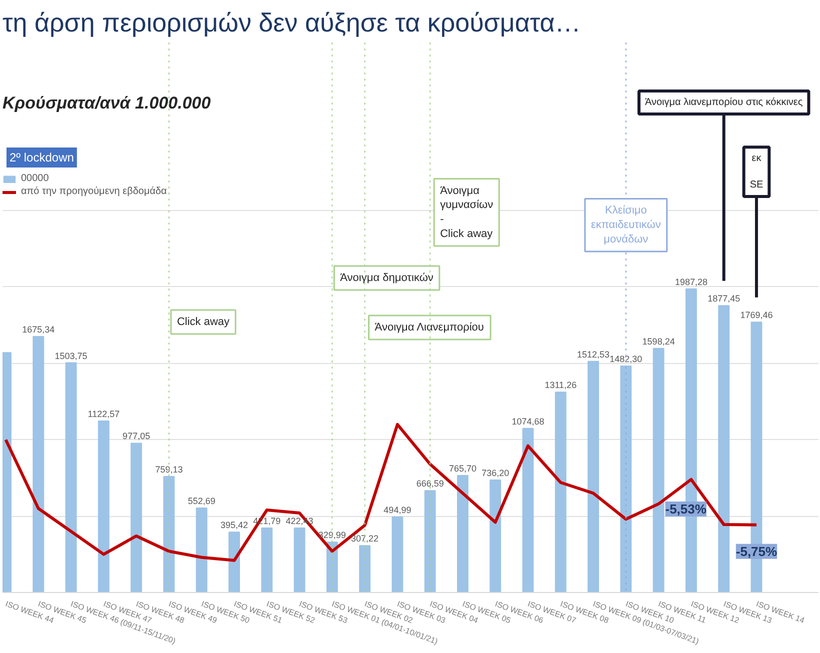 This screenshot has width=820, height=653. Describe the element at coordinates (104, 413) in the screenshot. I see `data-label: 1122,57` at that location.